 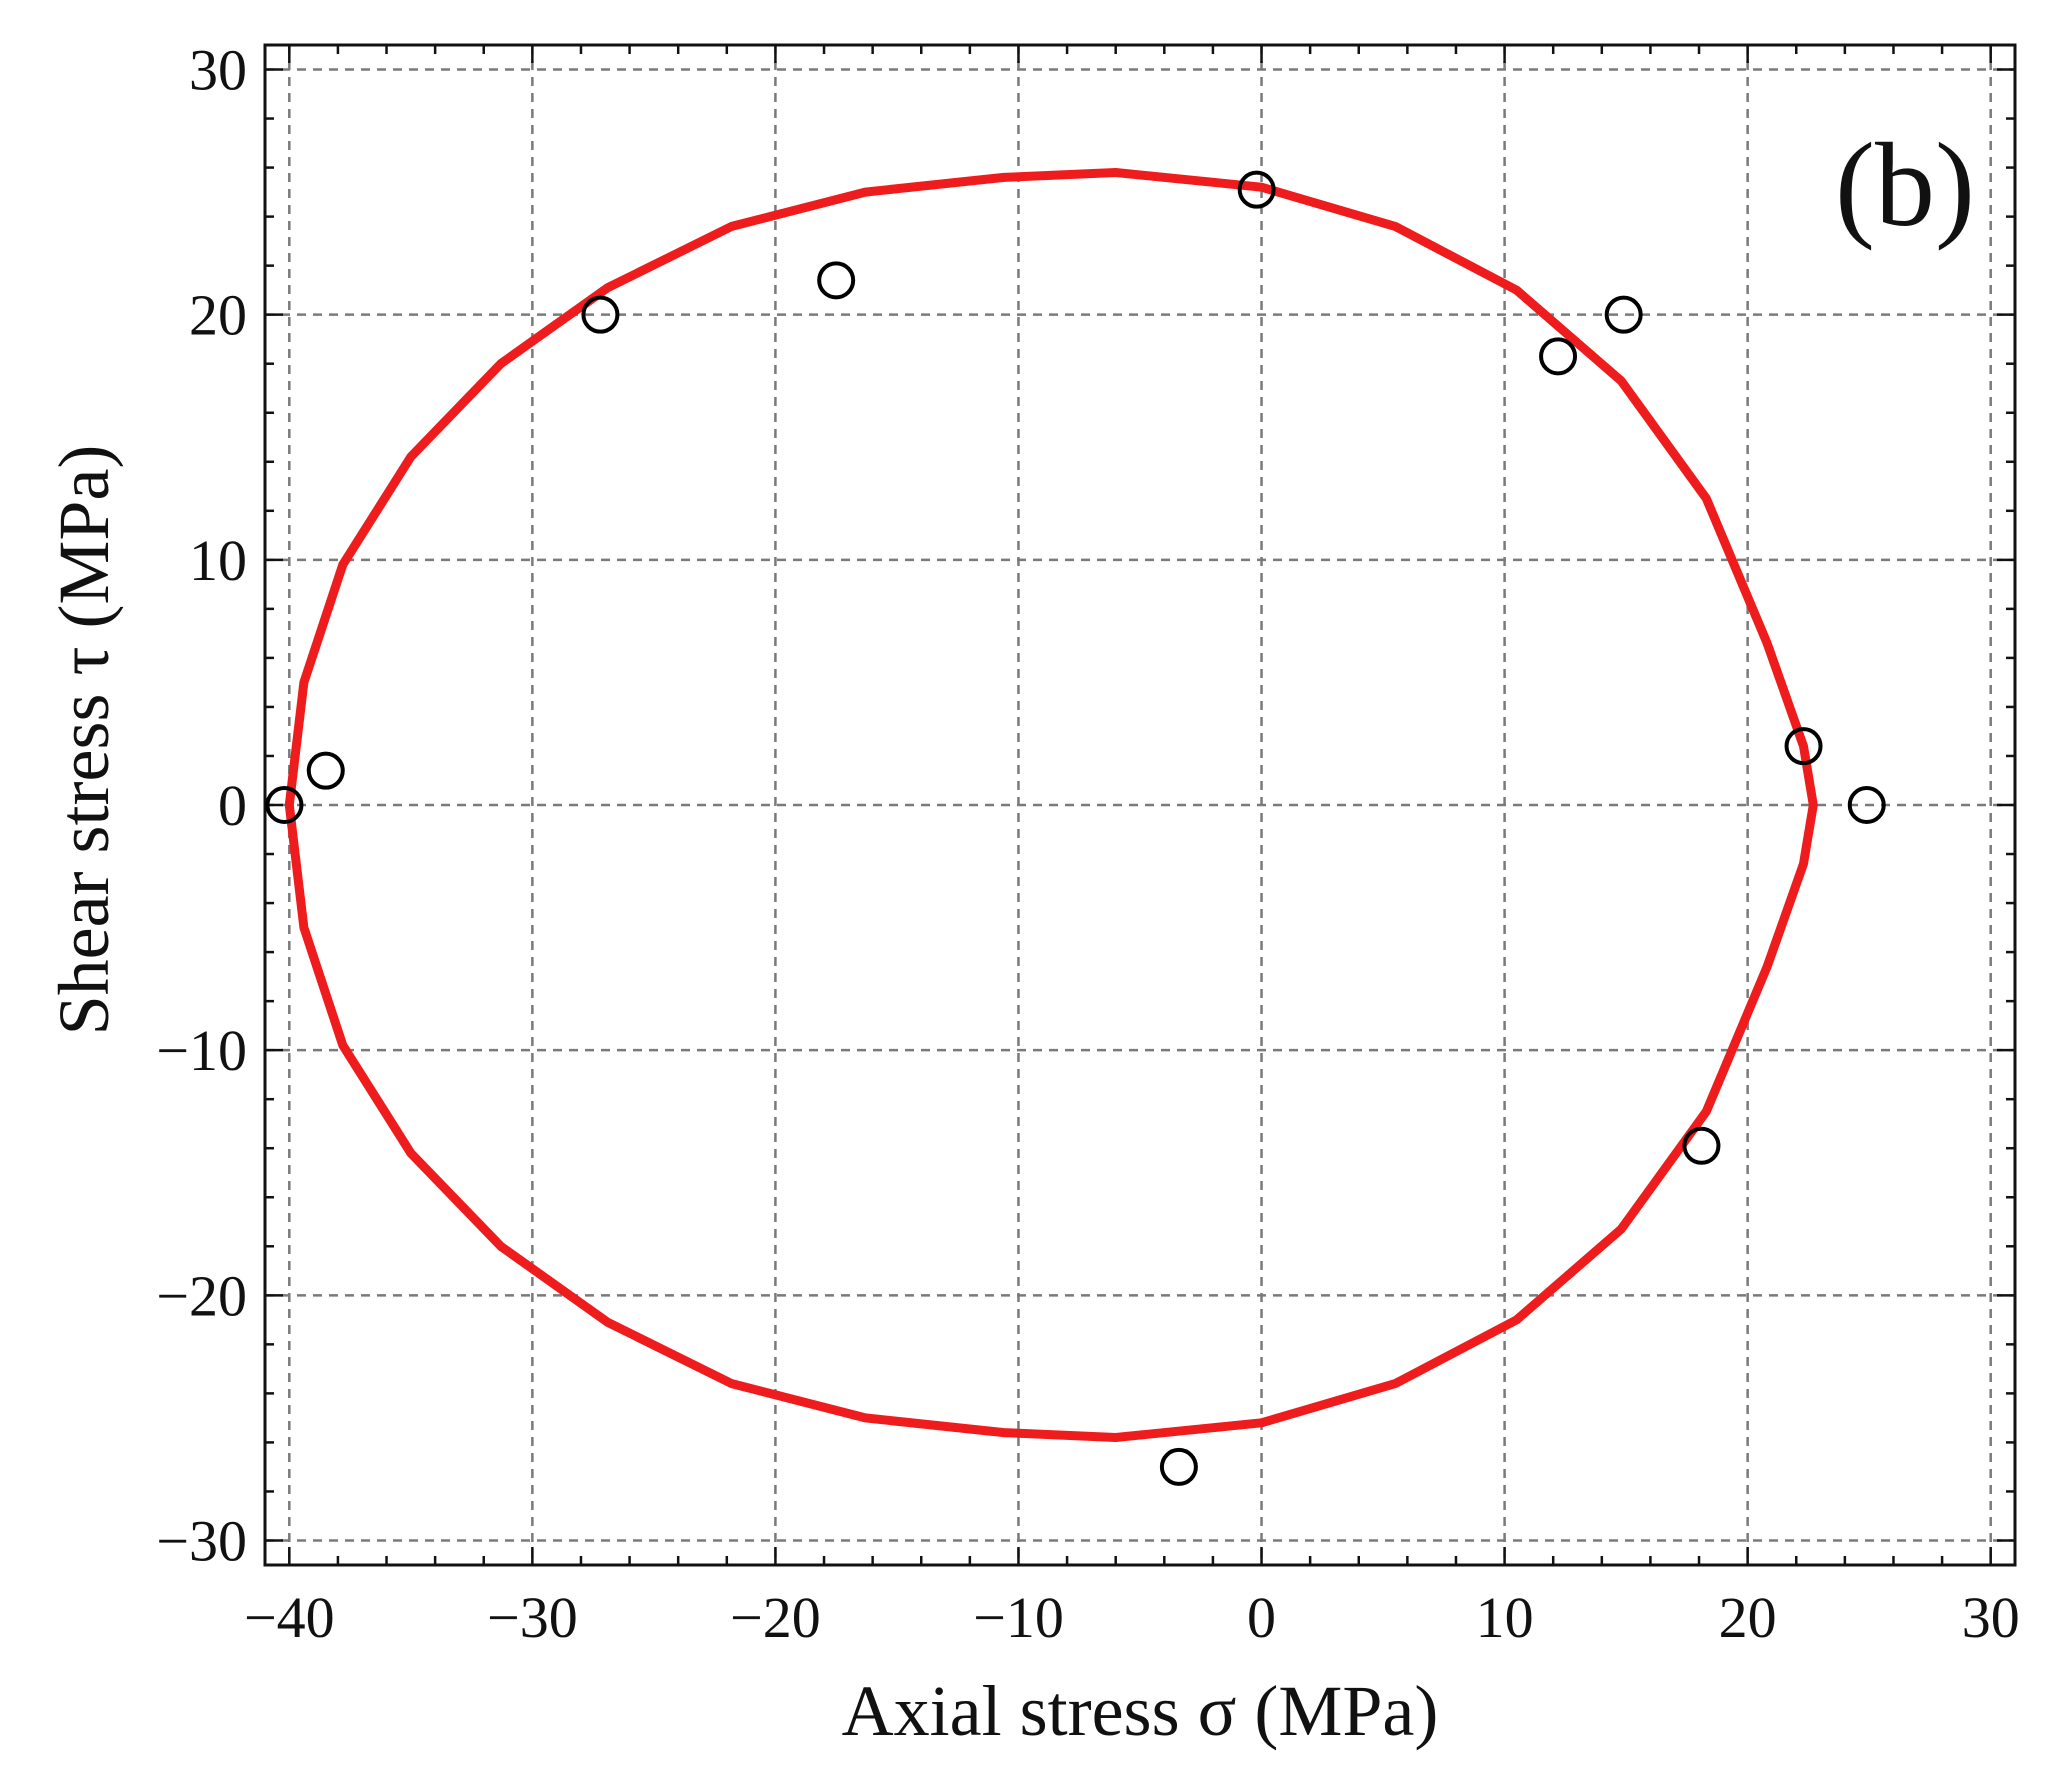 What do you see at coordinates (1748, 1617) in the screenshot?
I see `x-tick-label: 20` at bounding box center [1748, 1617].